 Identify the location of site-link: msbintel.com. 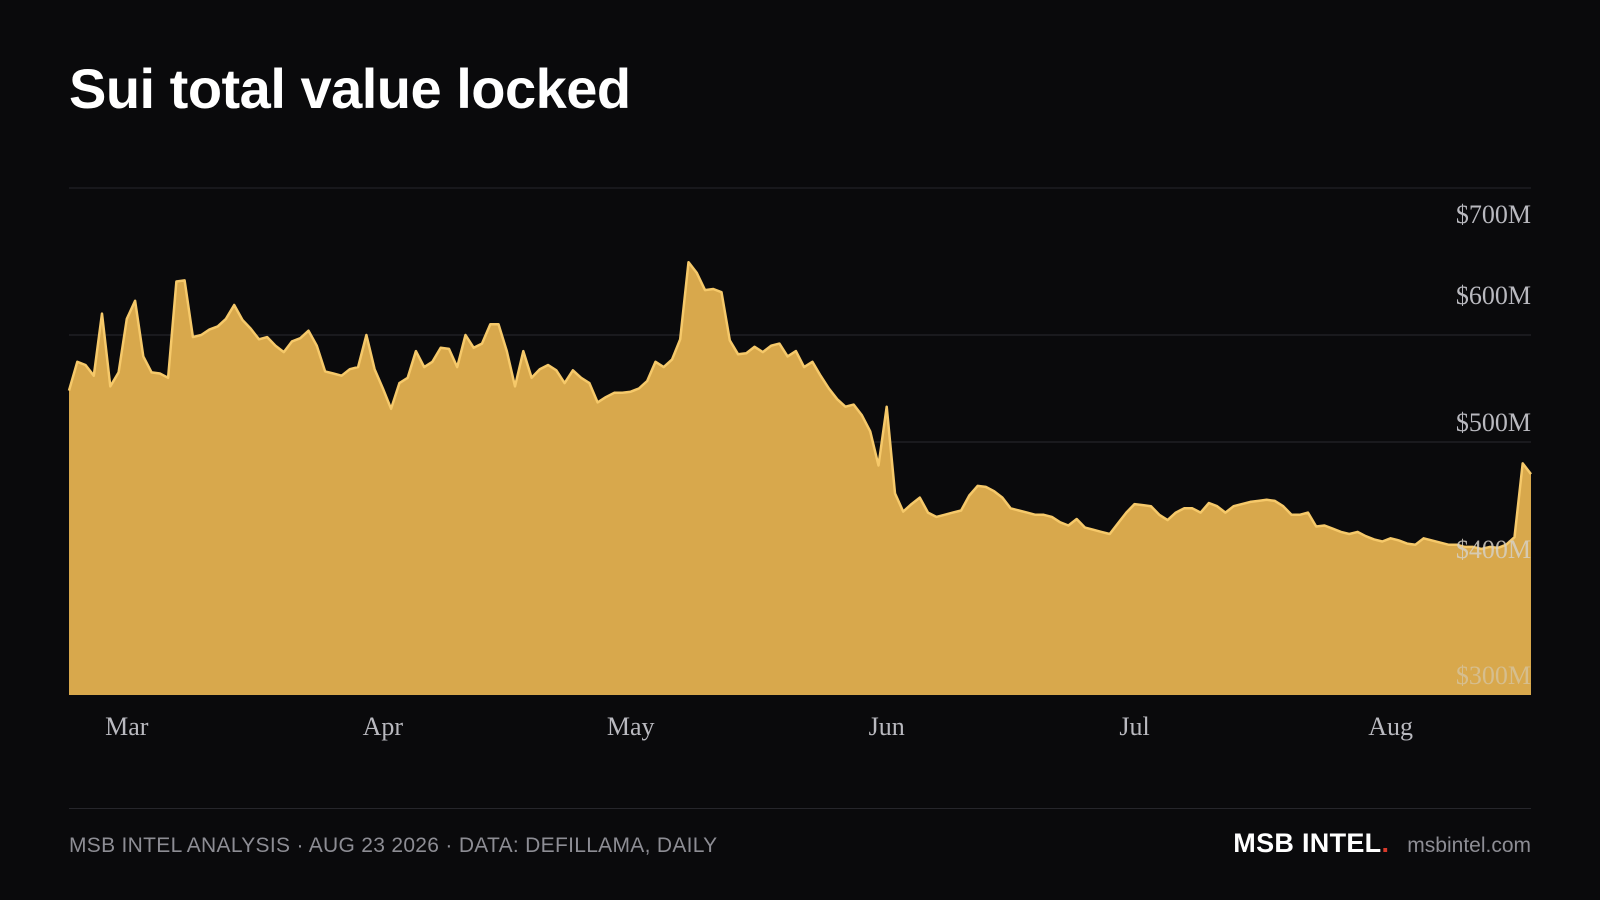
(1469, 845).